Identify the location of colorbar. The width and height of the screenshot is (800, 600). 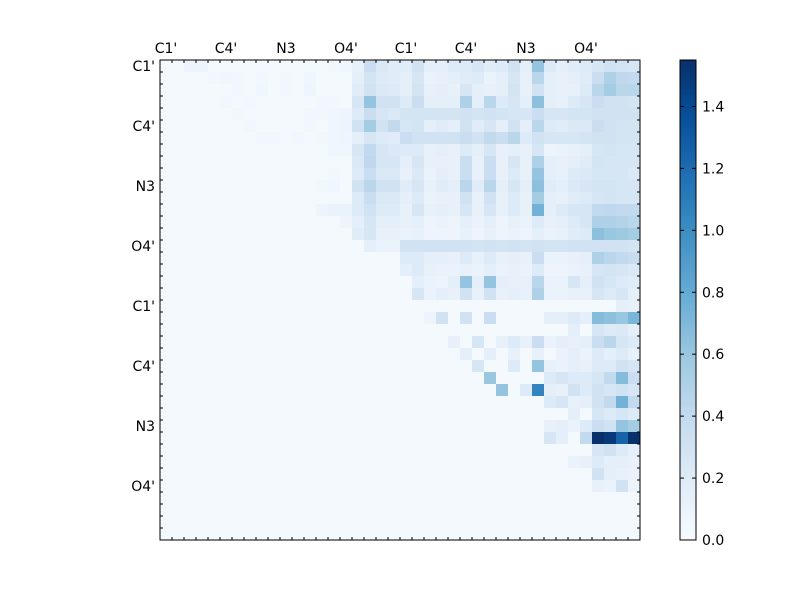
(688, 300).